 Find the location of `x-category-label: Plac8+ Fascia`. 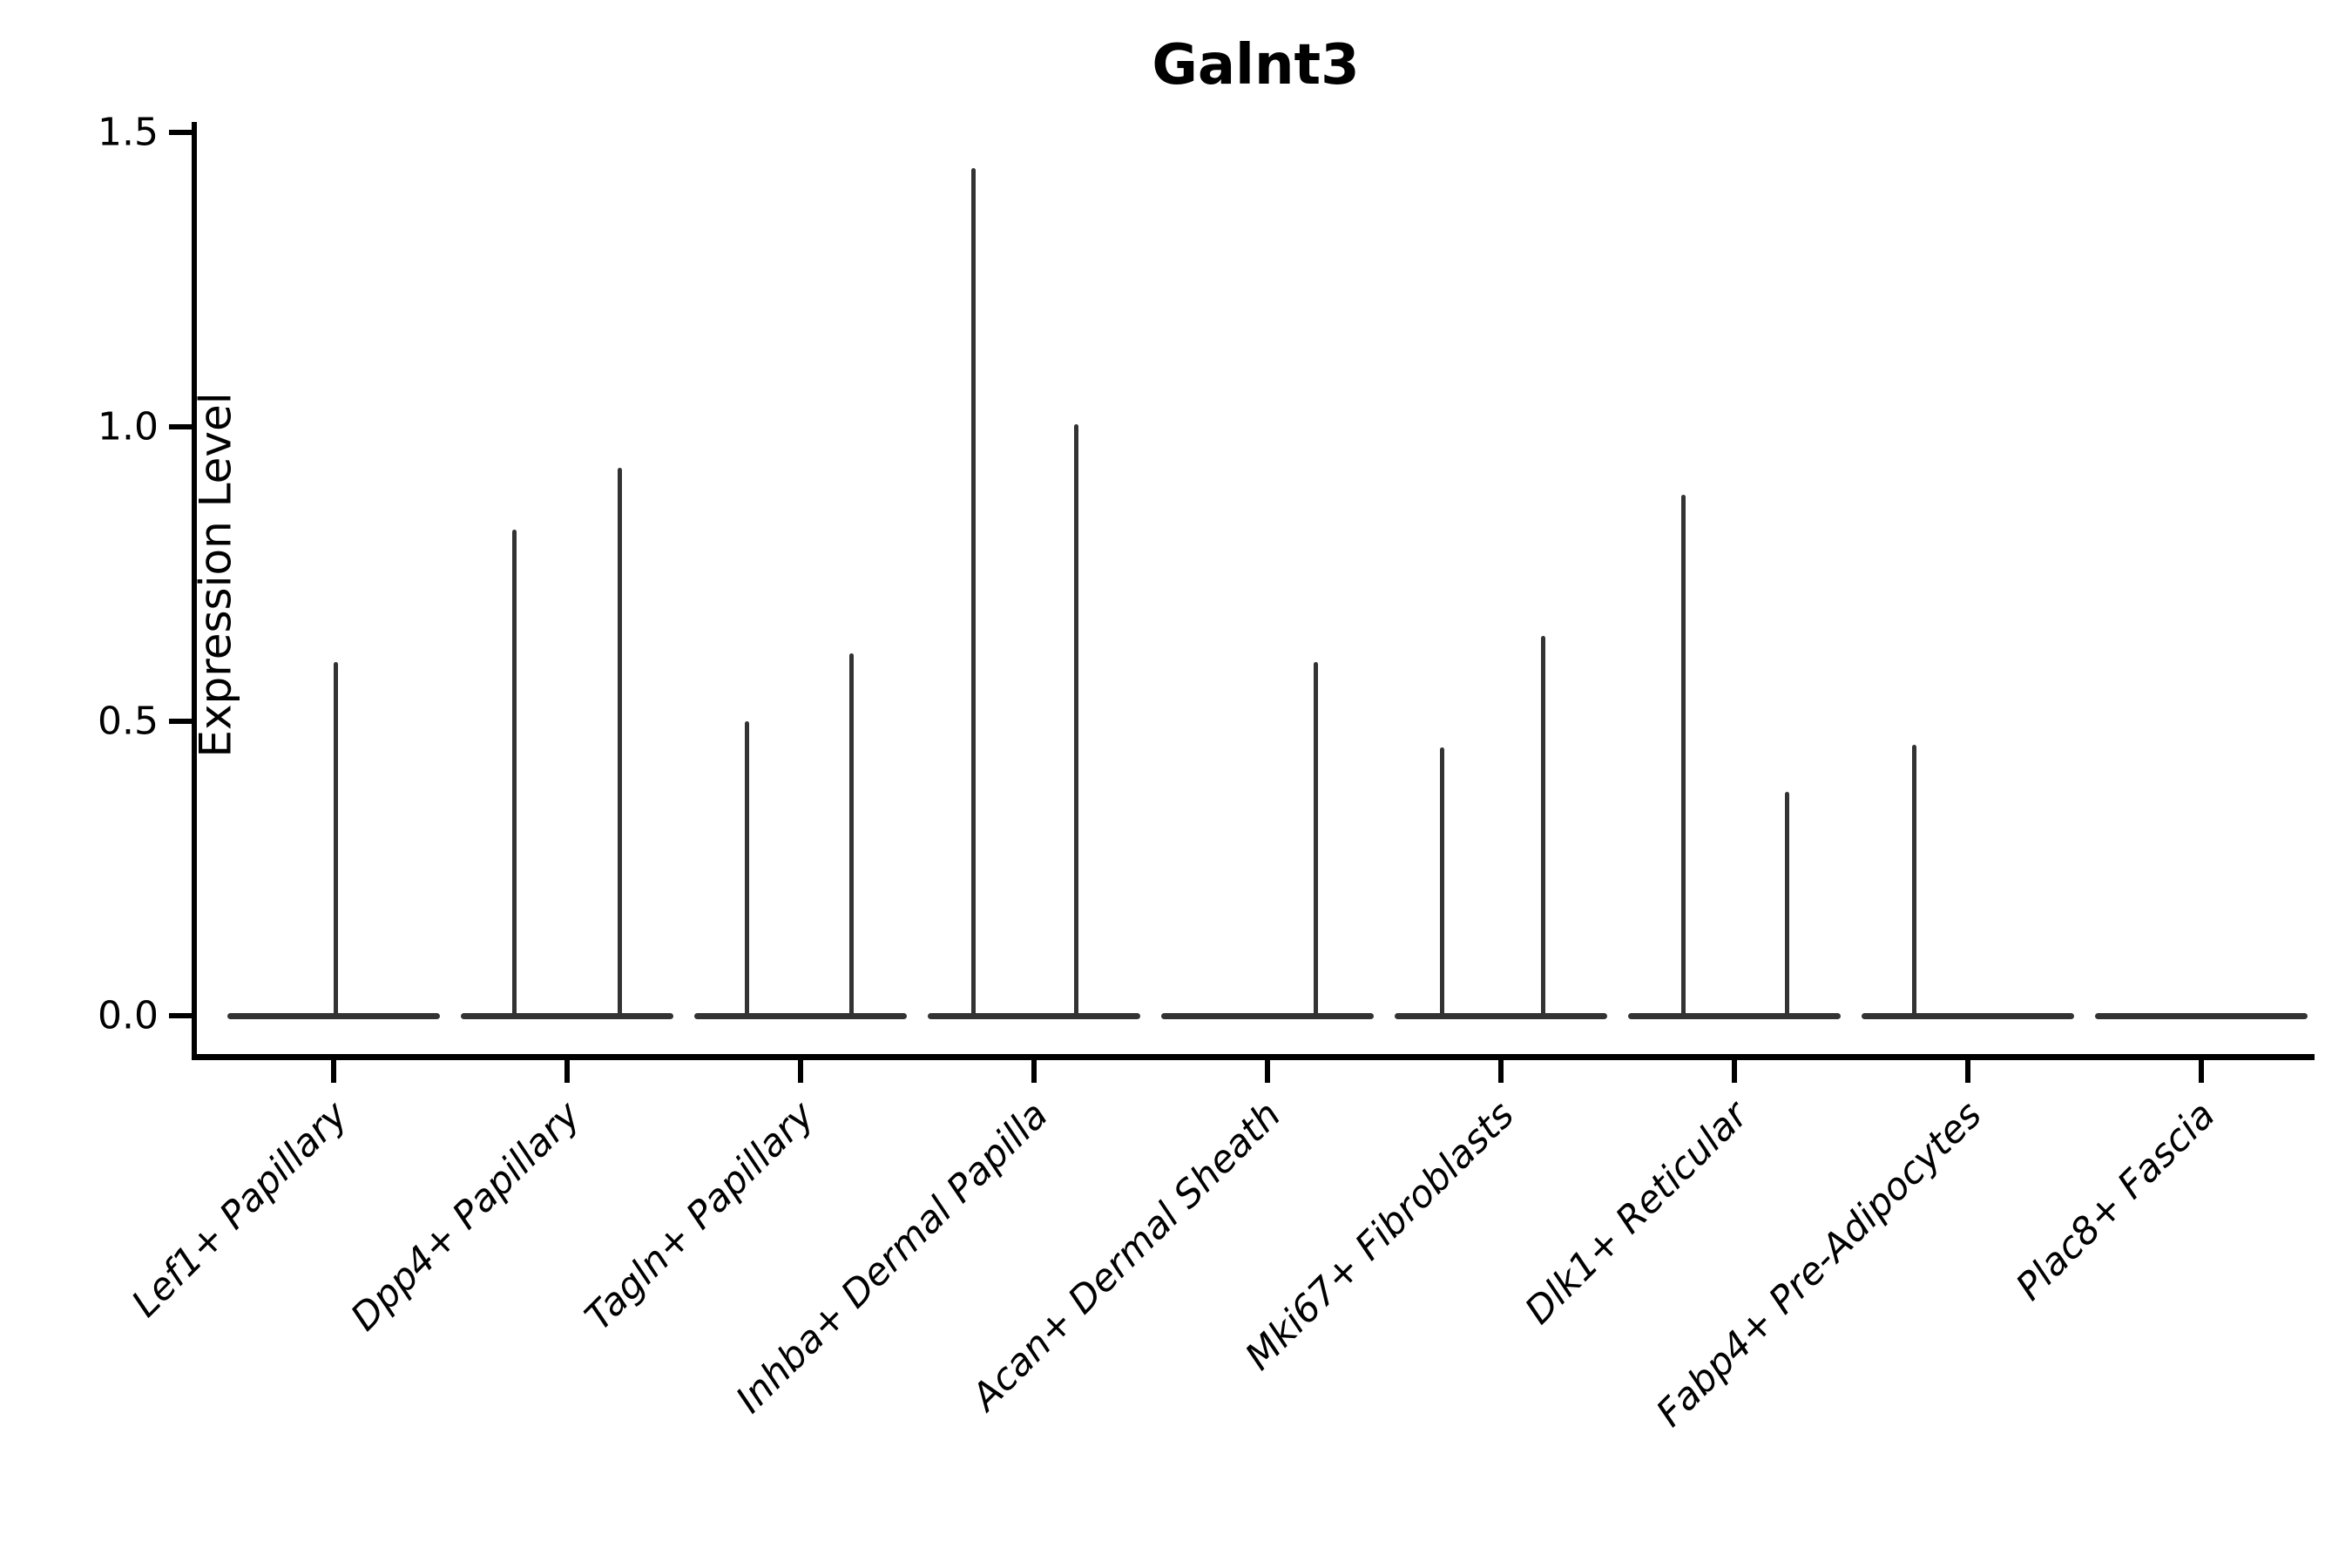

x-category-label: Plac8+ Fascia is located at coordinates (2115, 1201).